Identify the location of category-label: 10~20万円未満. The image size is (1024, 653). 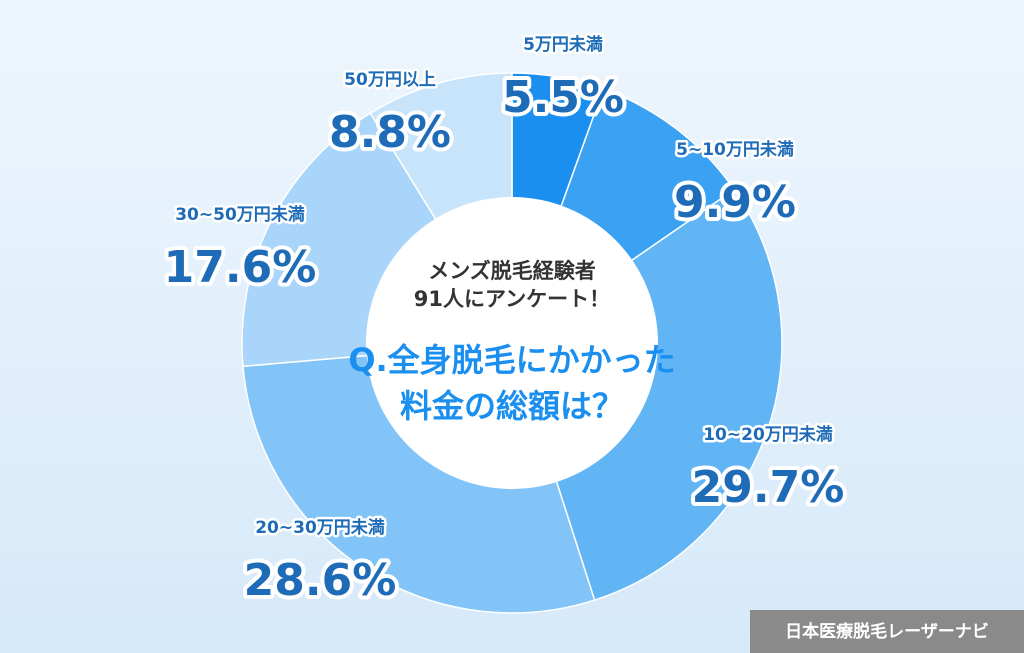
(768, 434).